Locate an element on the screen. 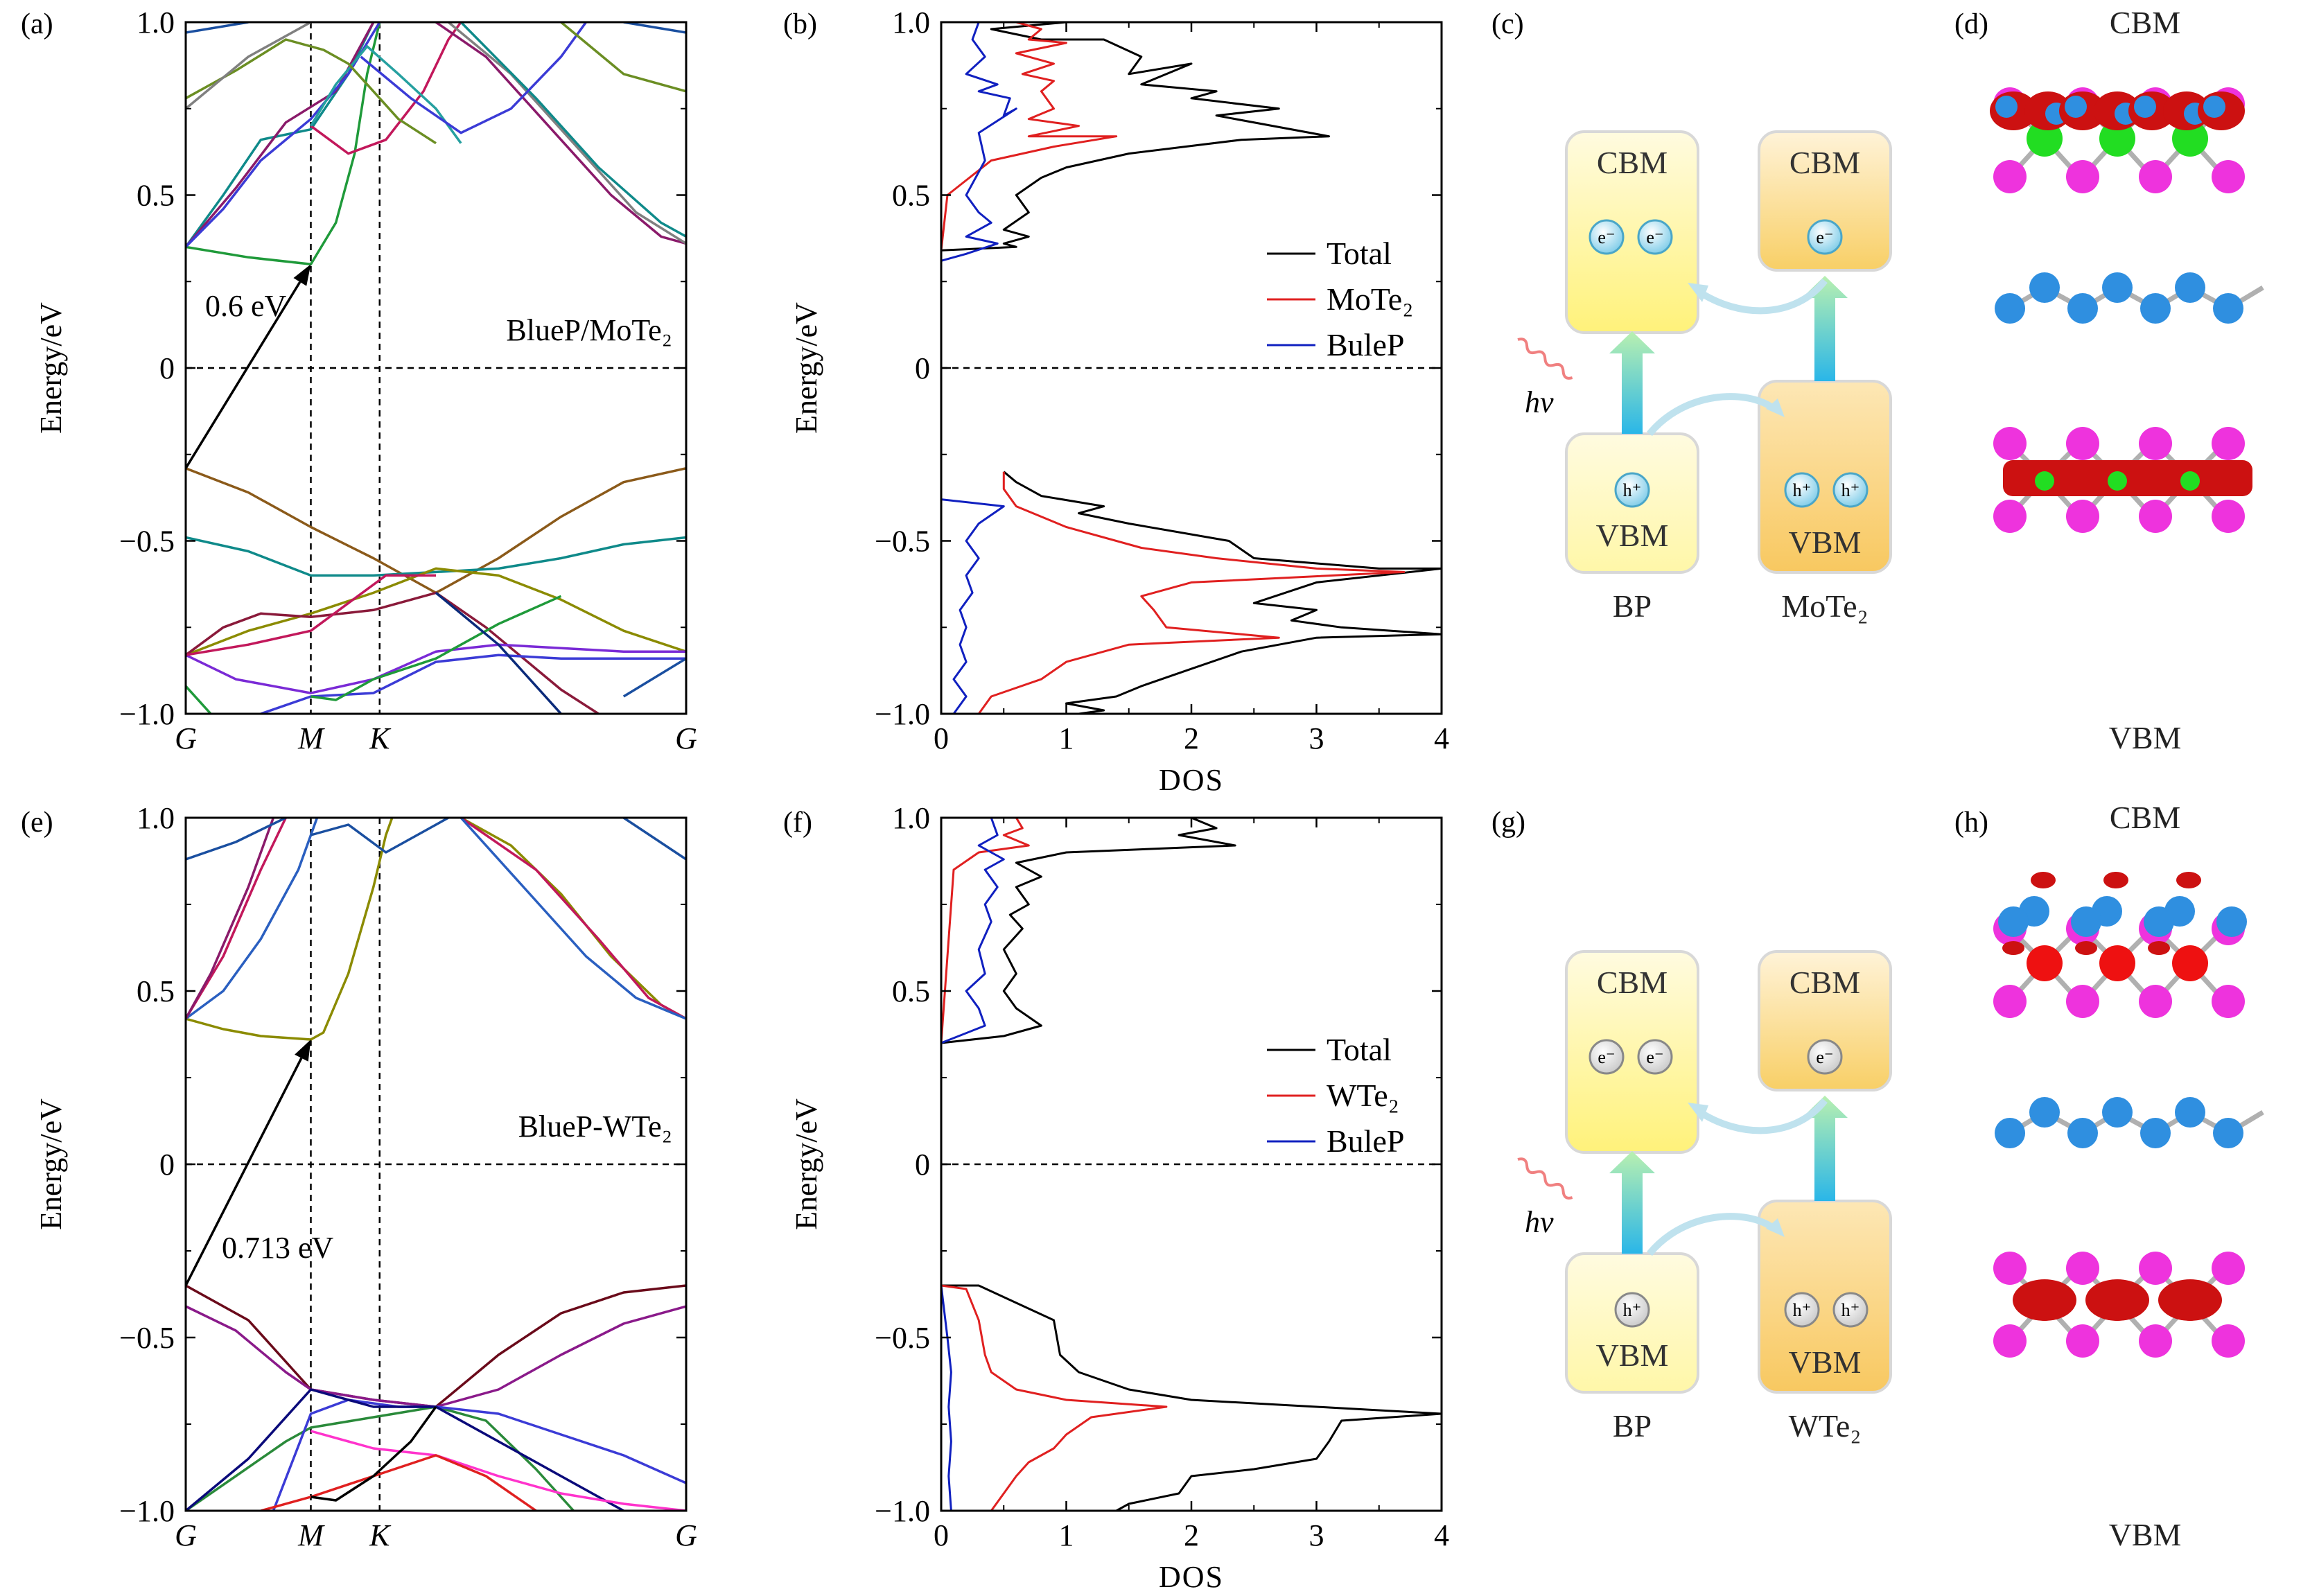 This screenshot has width=2319, height=1596. band-gap-arrow is located at coordinates (243, 1171).